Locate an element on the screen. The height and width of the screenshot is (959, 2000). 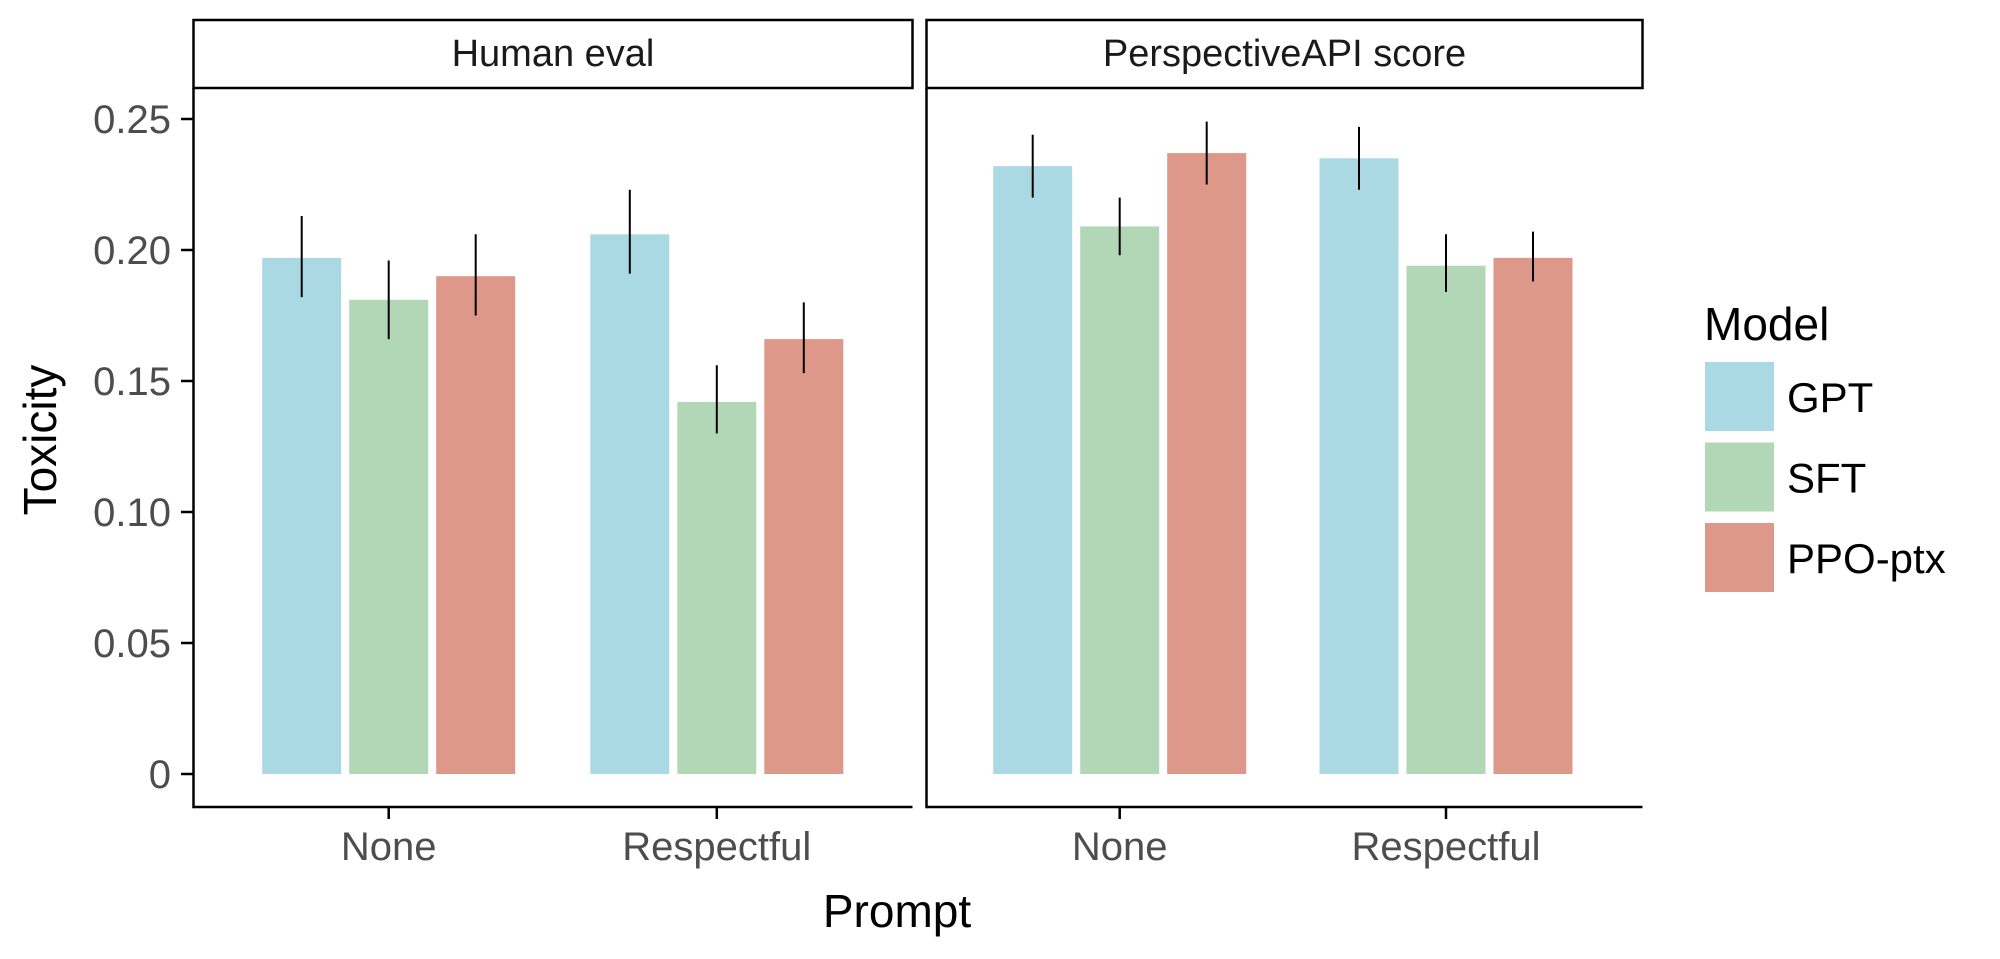
facet-title: PerspectiveAPI score is located at coordinates (1284, 54).